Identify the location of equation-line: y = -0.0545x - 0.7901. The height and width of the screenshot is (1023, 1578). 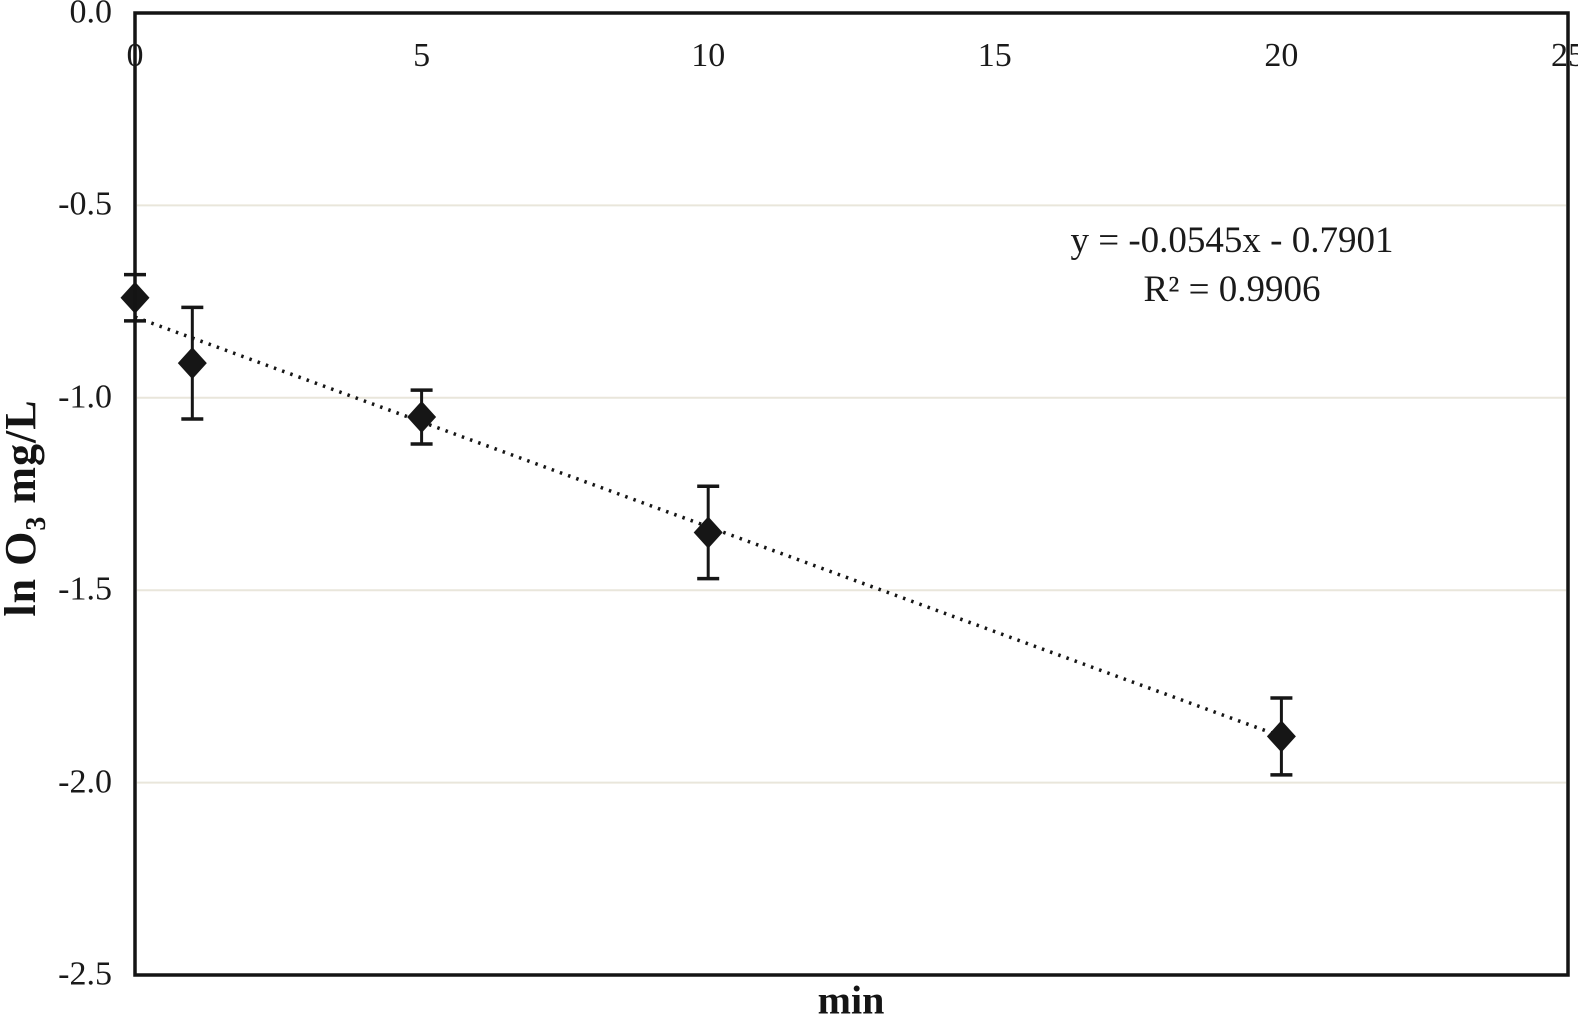
(1232, 240).